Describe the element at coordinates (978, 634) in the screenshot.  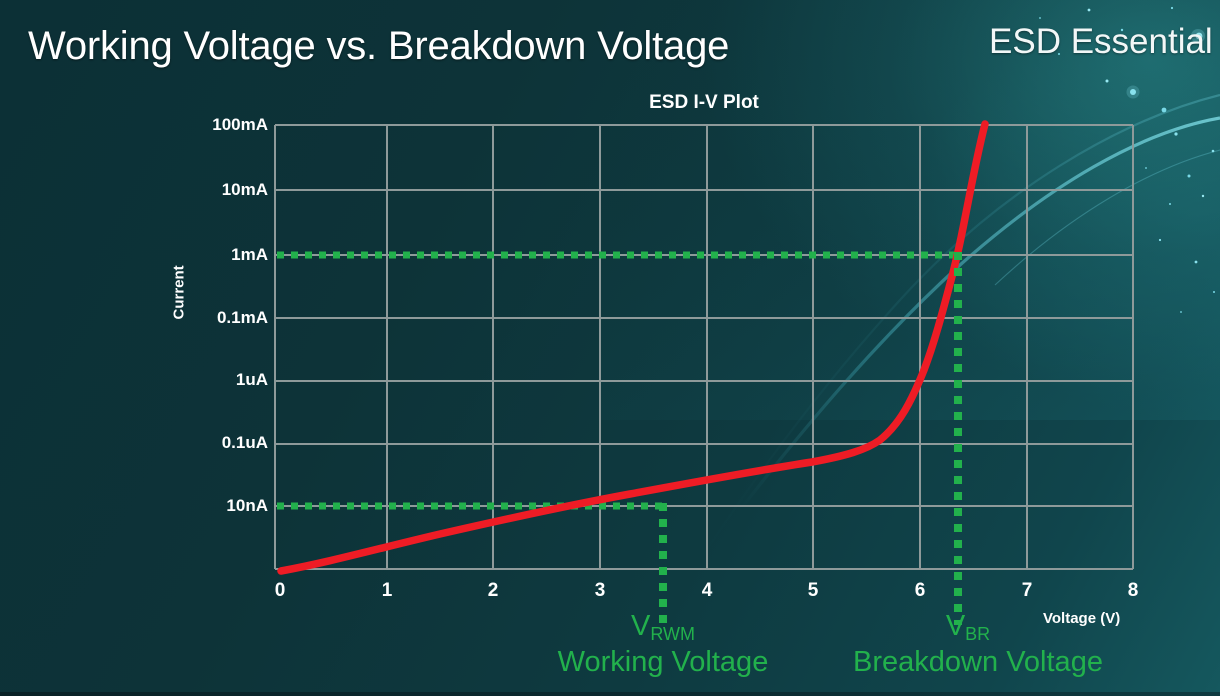
I see `breakdown-voltage-symbol-subscript: BR` at that location.